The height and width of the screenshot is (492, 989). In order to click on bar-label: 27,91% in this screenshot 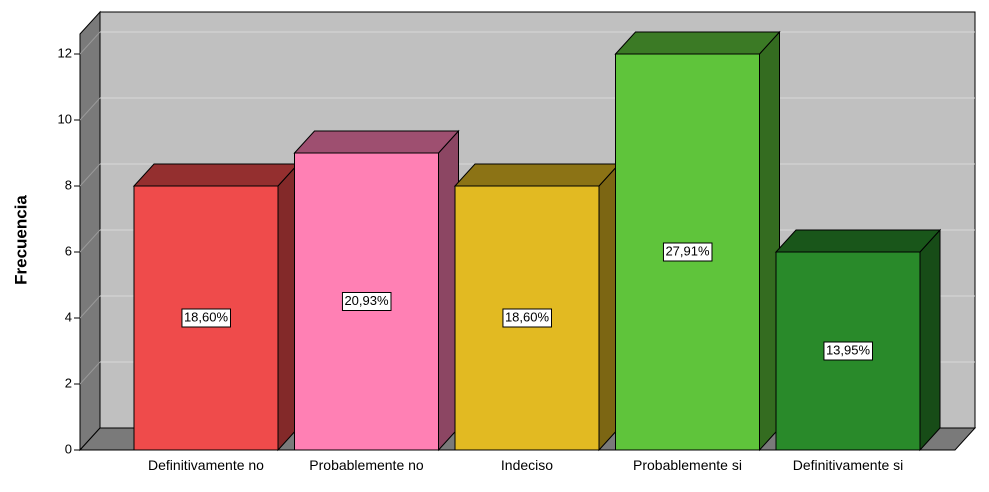, I will do `click(687, 250)`.